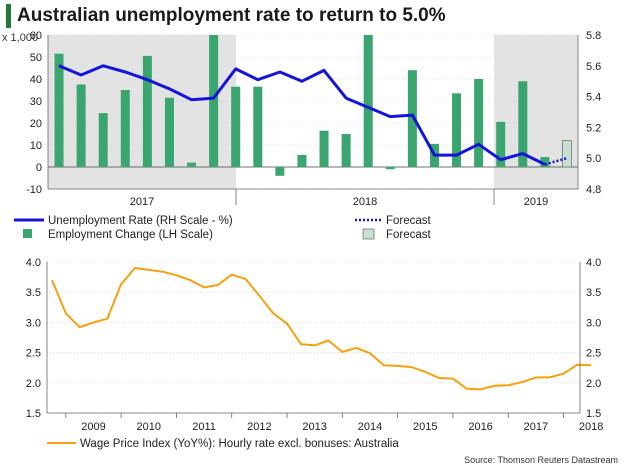 Image resolution: width=626 pixels, height=469 pixels. What do you see at coordinates (33, 354) in the screenshot?
I see `left-tick-label: 2.5` at bounding box center [33, 354].